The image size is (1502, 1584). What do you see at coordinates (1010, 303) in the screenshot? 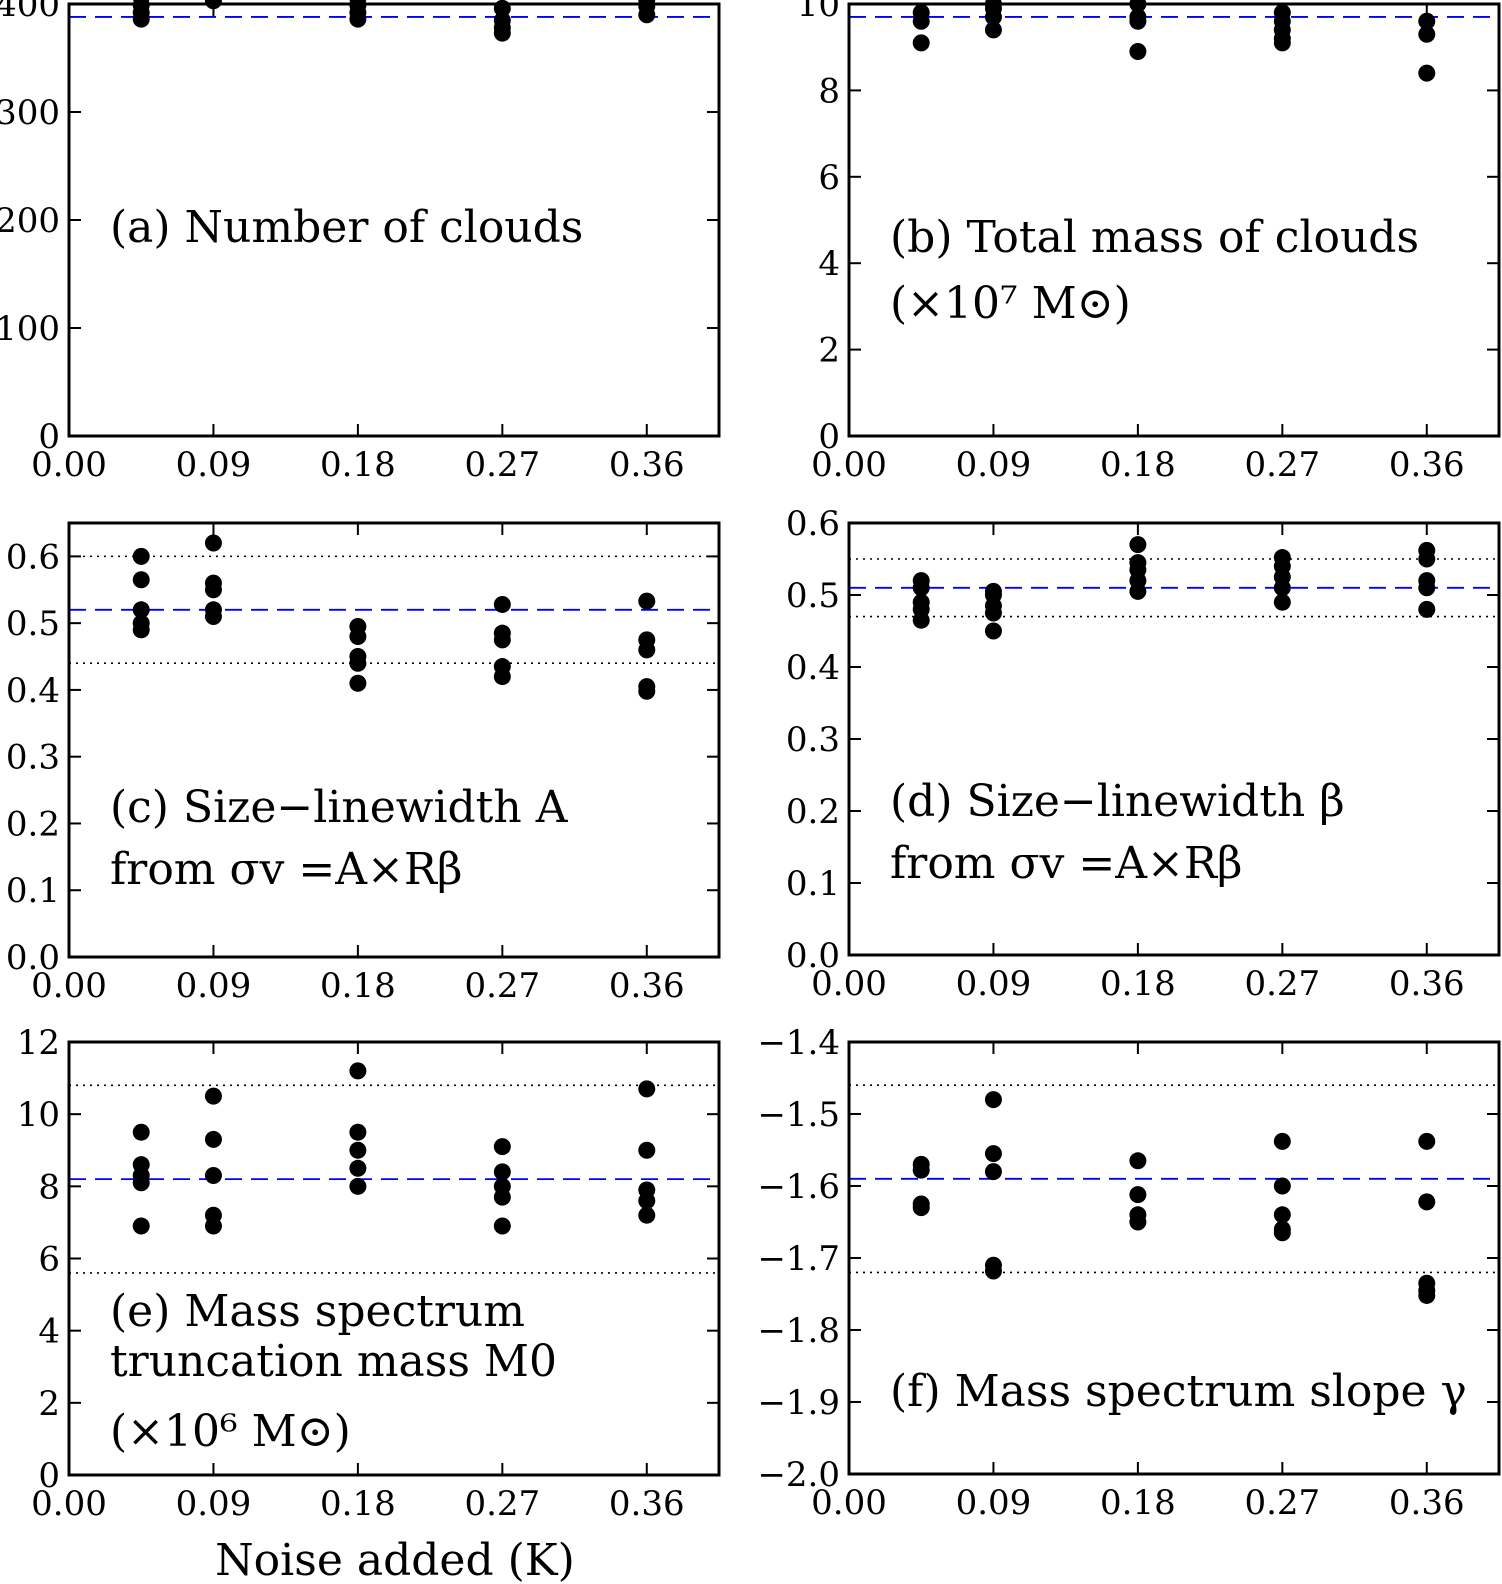
I see `panel-b-label-line2: (×10⁷ M⊙)` at bounding box center [1010, 303].